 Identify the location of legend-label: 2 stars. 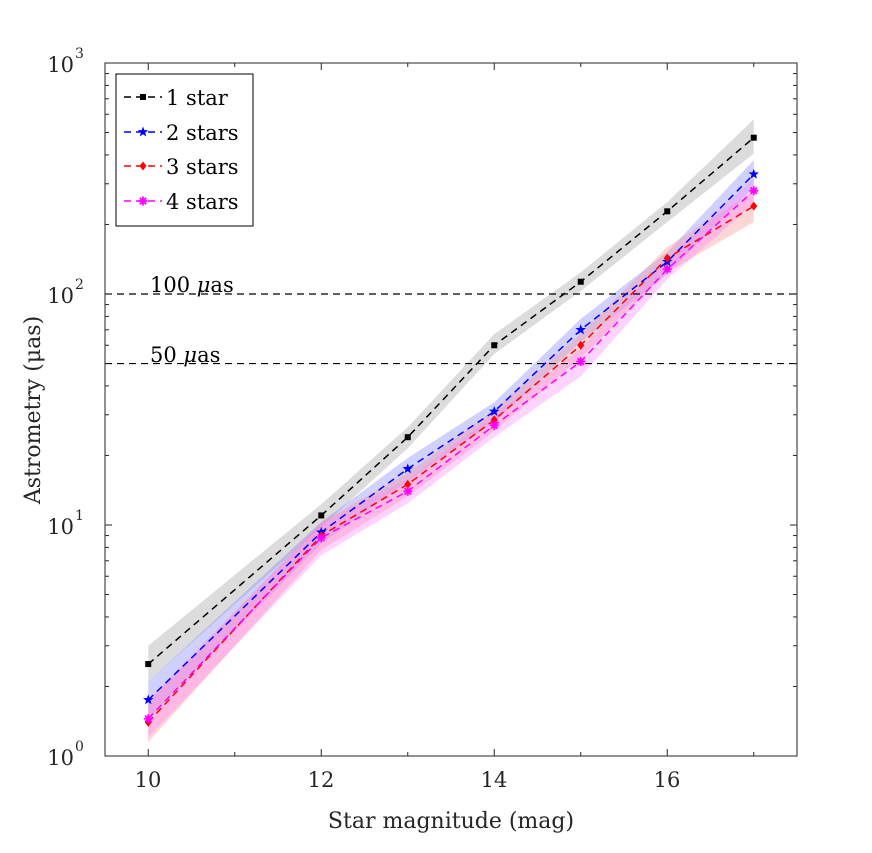
(202, 133).